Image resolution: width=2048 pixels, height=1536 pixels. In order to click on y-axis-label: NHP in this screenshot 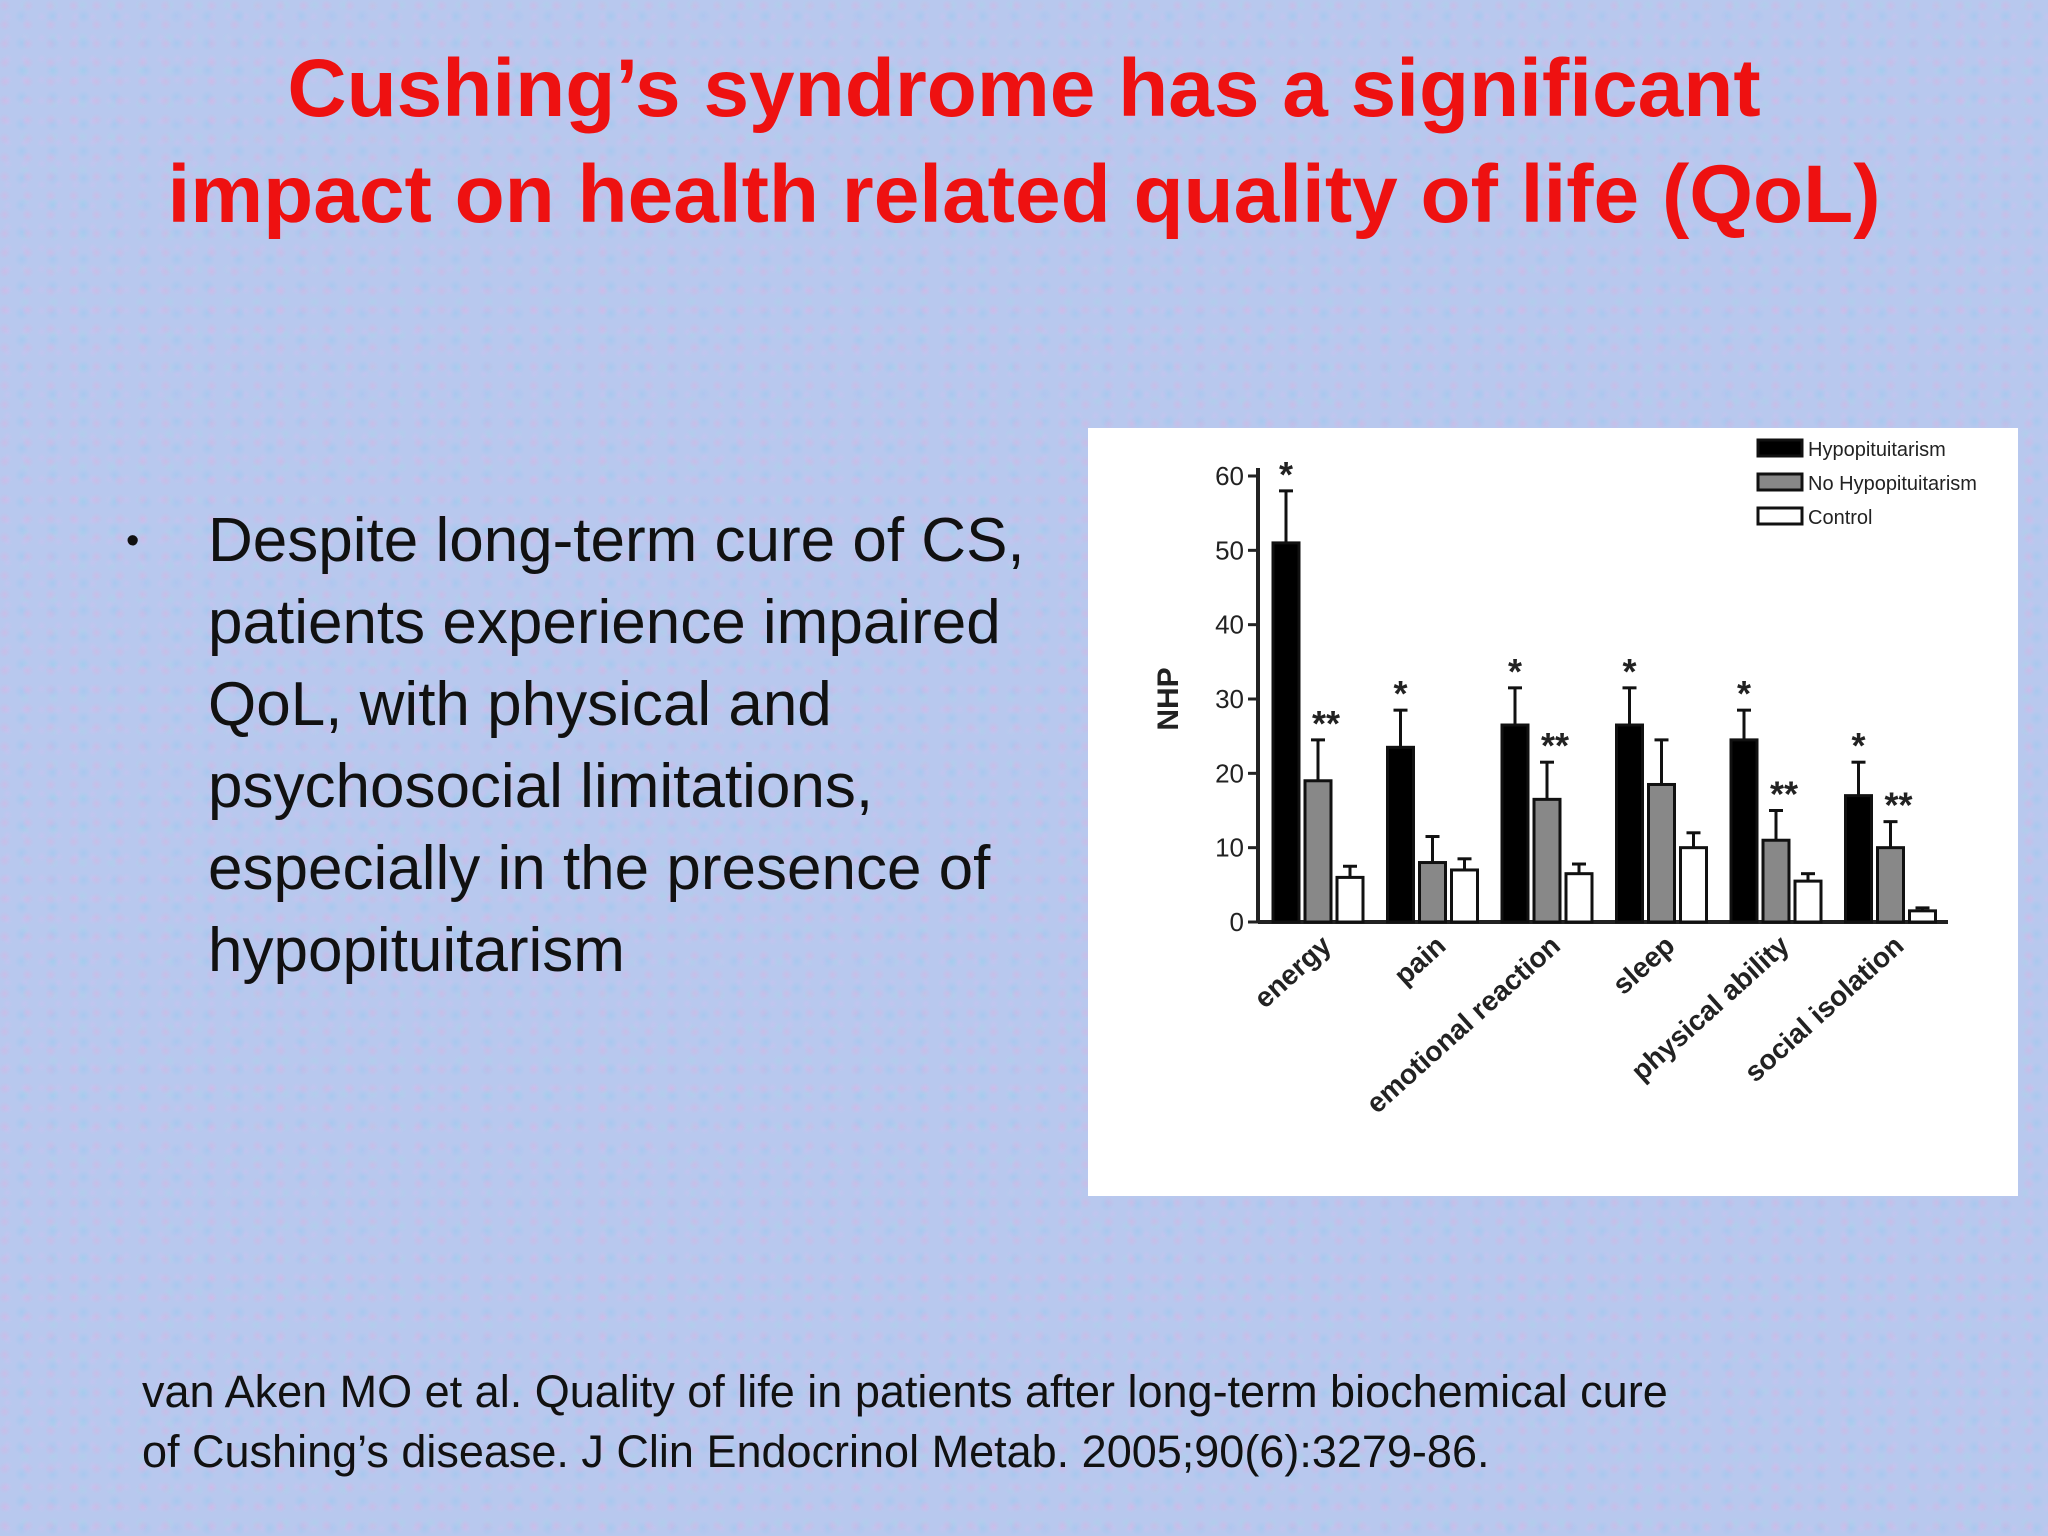, I will do `click(1168, 698)`.